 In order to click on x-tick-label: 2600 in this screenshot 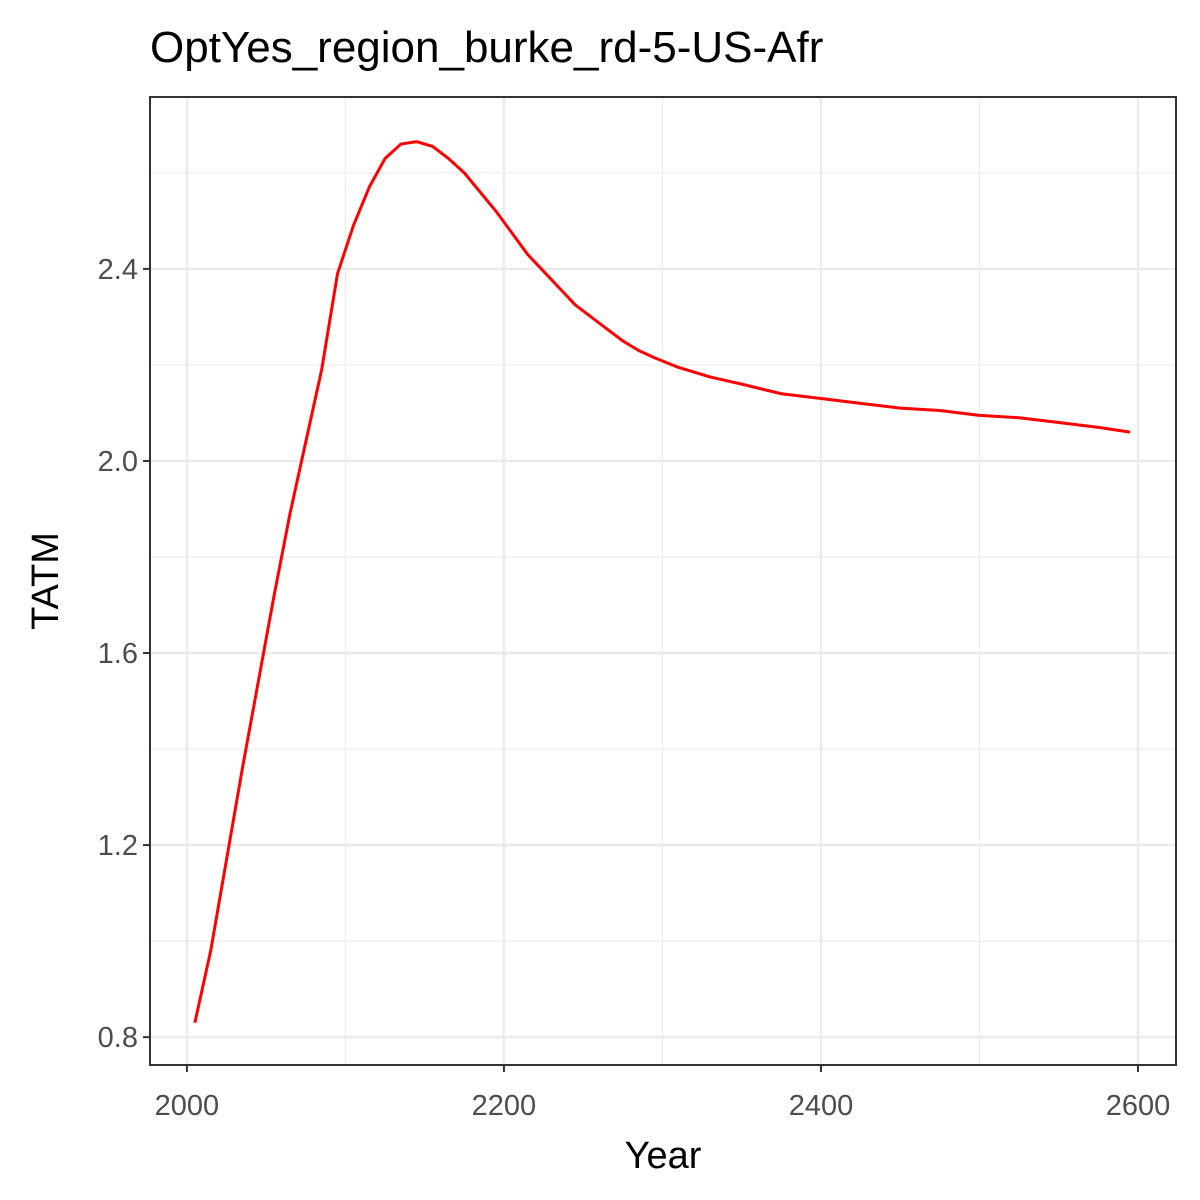, I will do `click(1138, 1106)`.